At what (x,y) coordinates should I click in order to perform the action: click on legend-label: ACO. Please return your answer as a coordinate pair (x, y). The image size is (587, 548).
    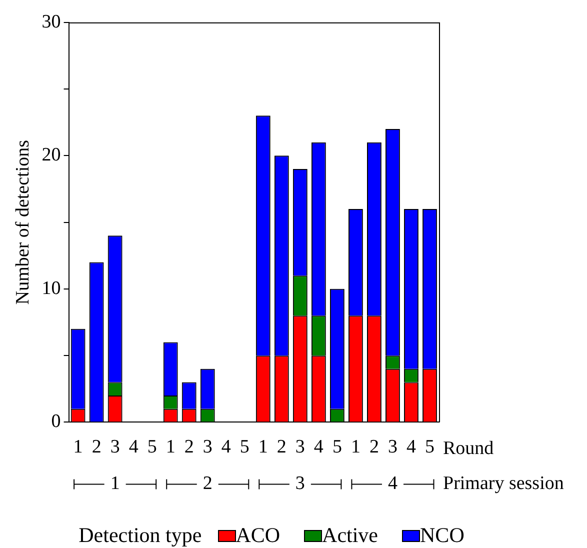
    Looking at the image, I should click on (258, 535).